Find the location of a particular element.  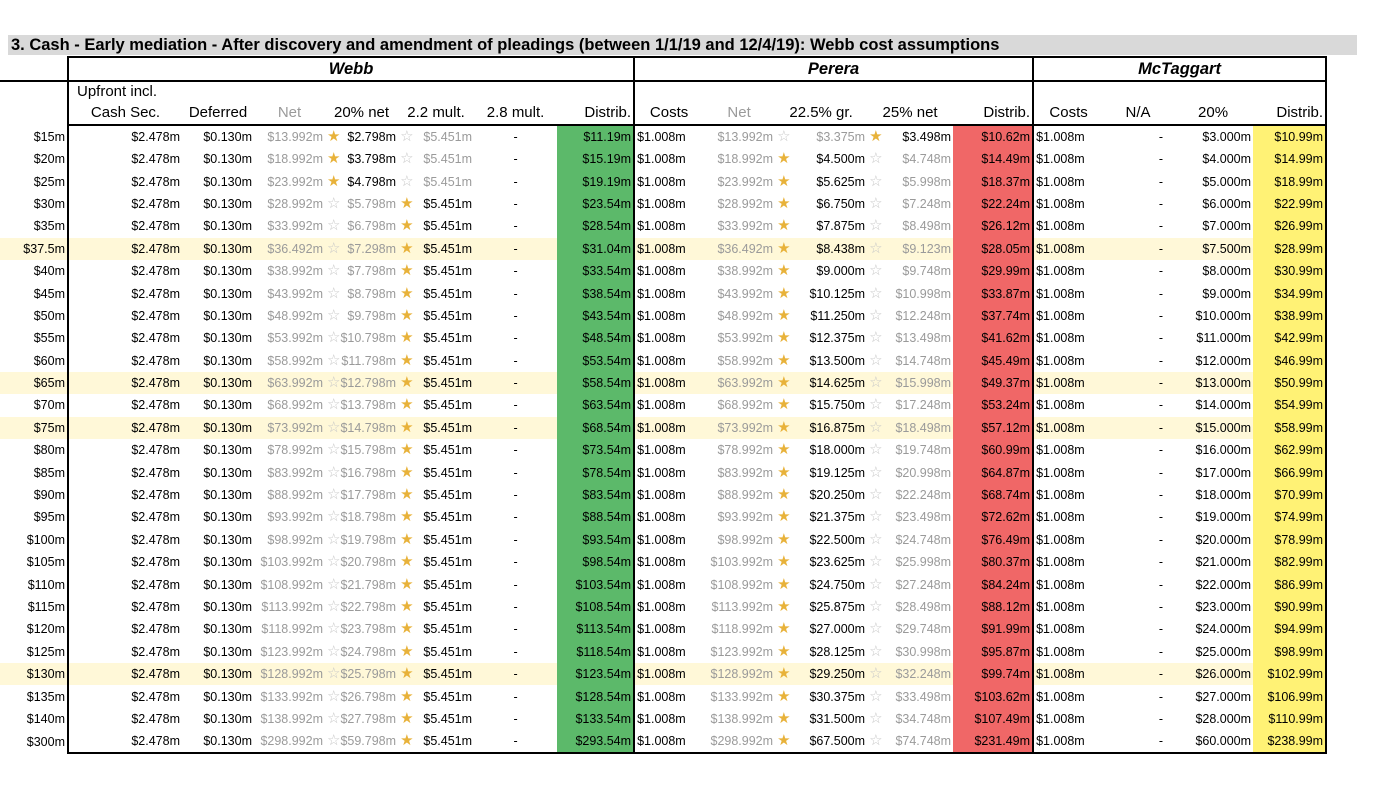

mct-20-value: $60.000m is located at coordinates (1213, 742).